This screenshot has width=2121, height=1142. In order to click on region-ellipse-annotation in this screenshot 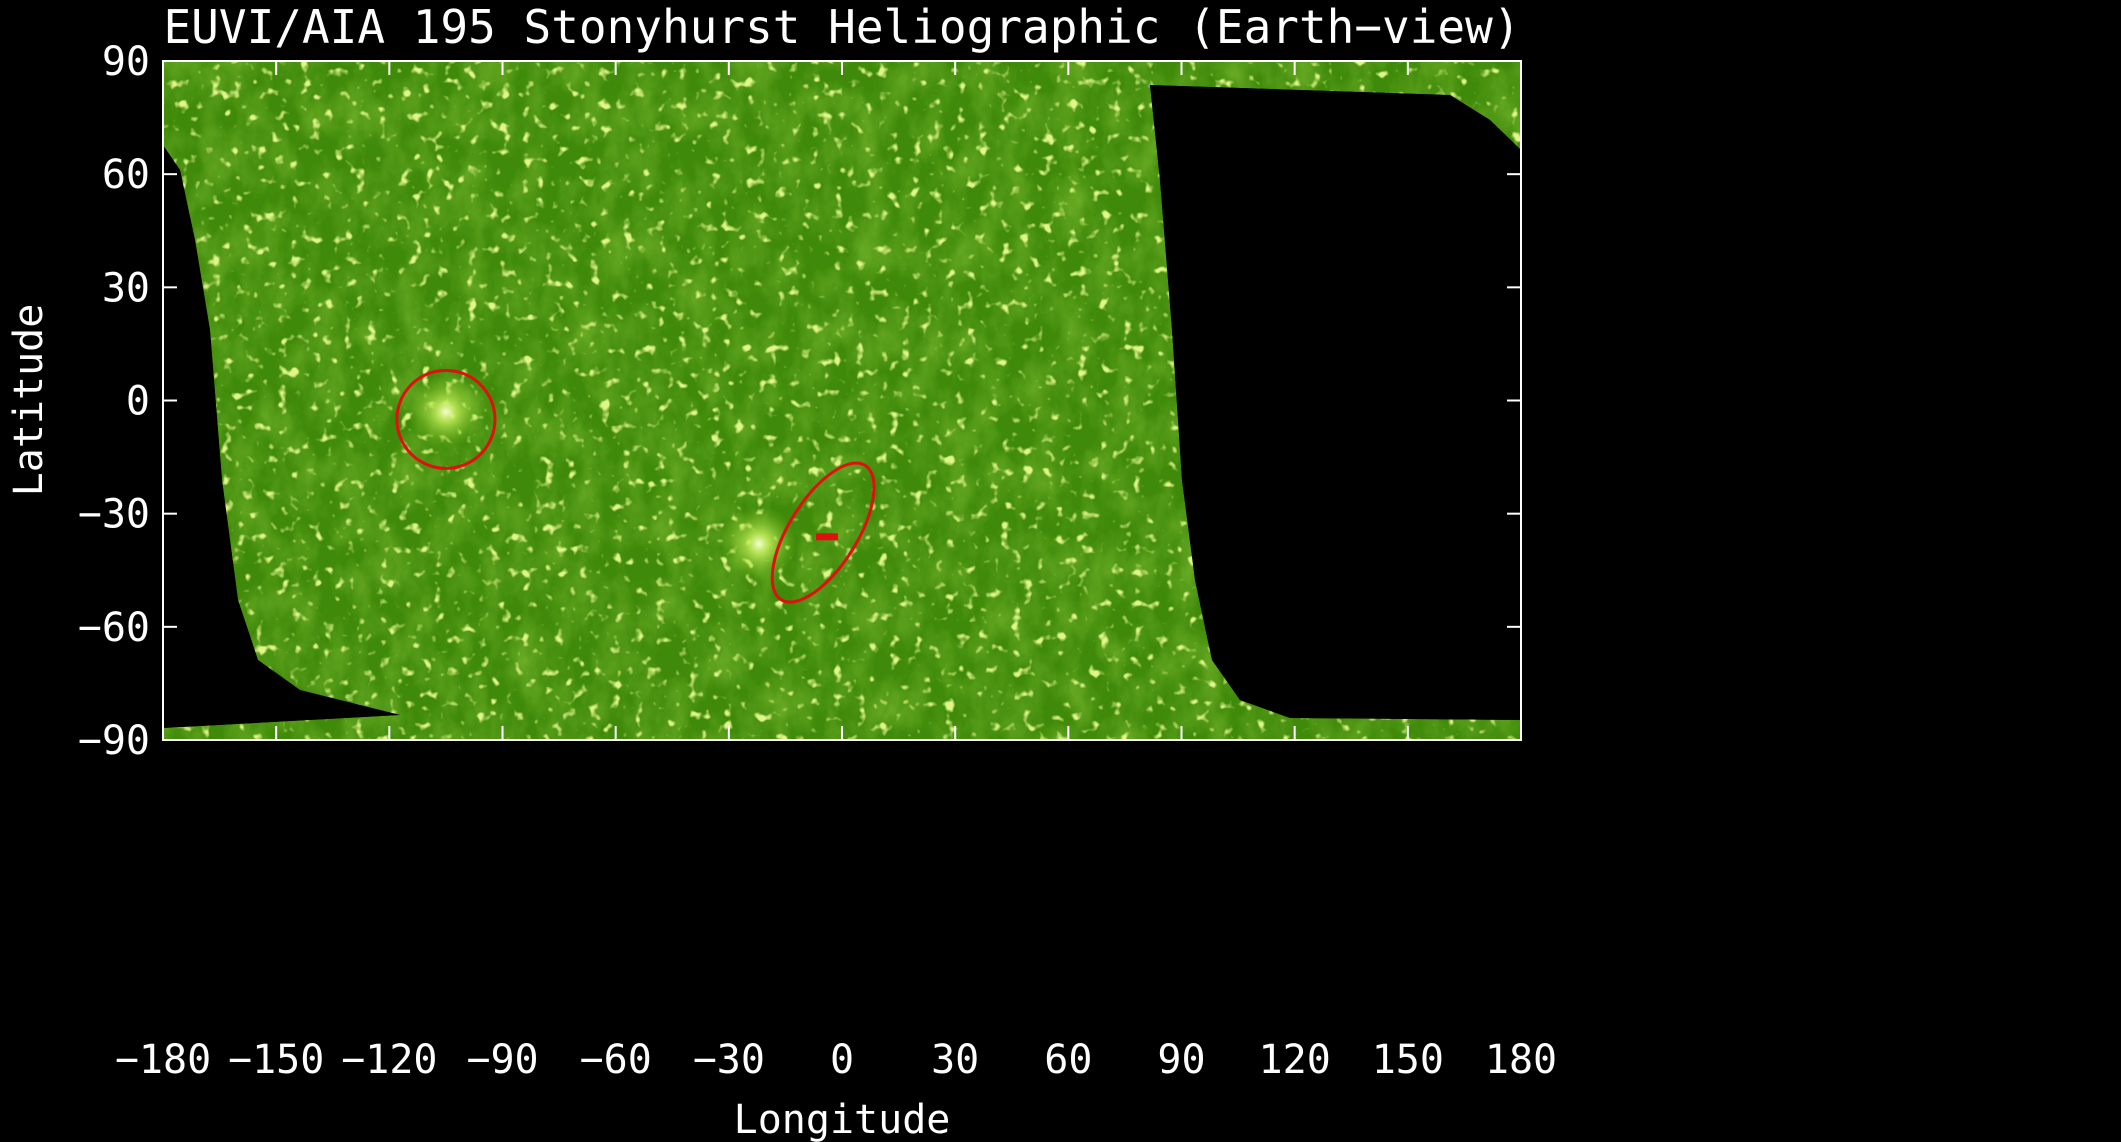, I will do `click(823, 532)`.